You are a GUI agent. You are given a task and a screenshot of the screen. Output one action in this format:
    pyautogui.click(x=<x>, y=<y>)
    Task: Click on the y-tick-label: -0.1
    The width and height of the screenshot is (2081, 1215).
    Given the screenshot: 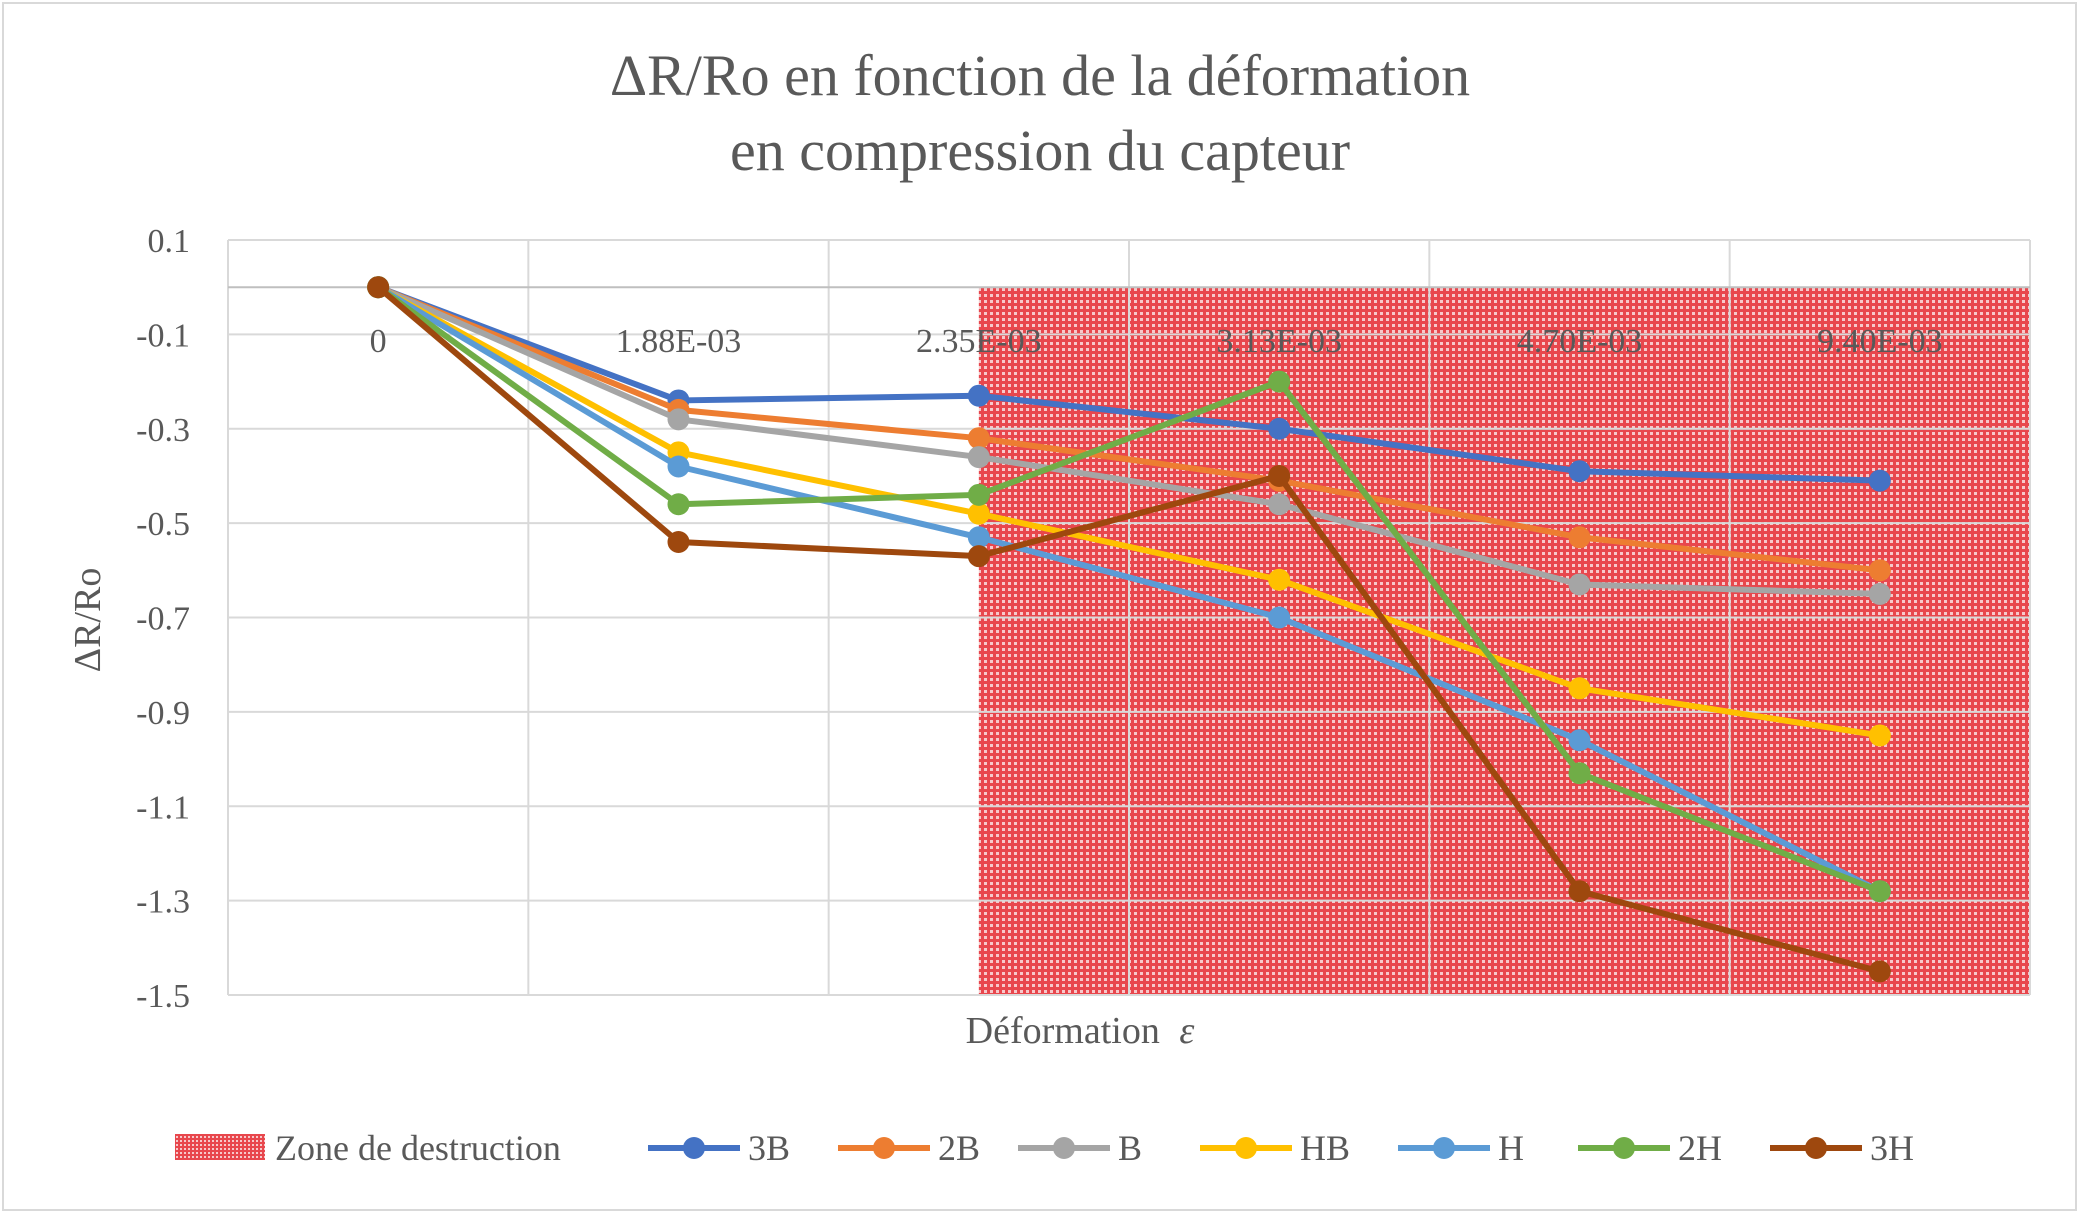 What is the action you would take?
    pyautogui.click(x=163, y=335)
    